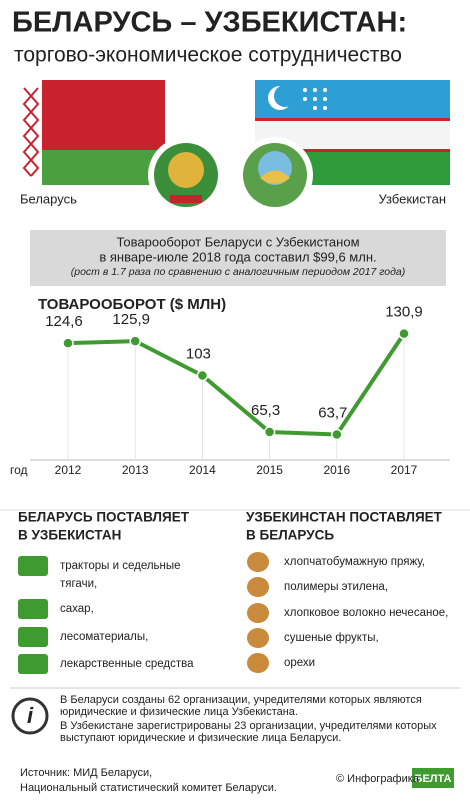  What do you see at coordinates (48, 198) in the screenshot?
I see `country-label: Беларусь` at bounding box center [48, 198].